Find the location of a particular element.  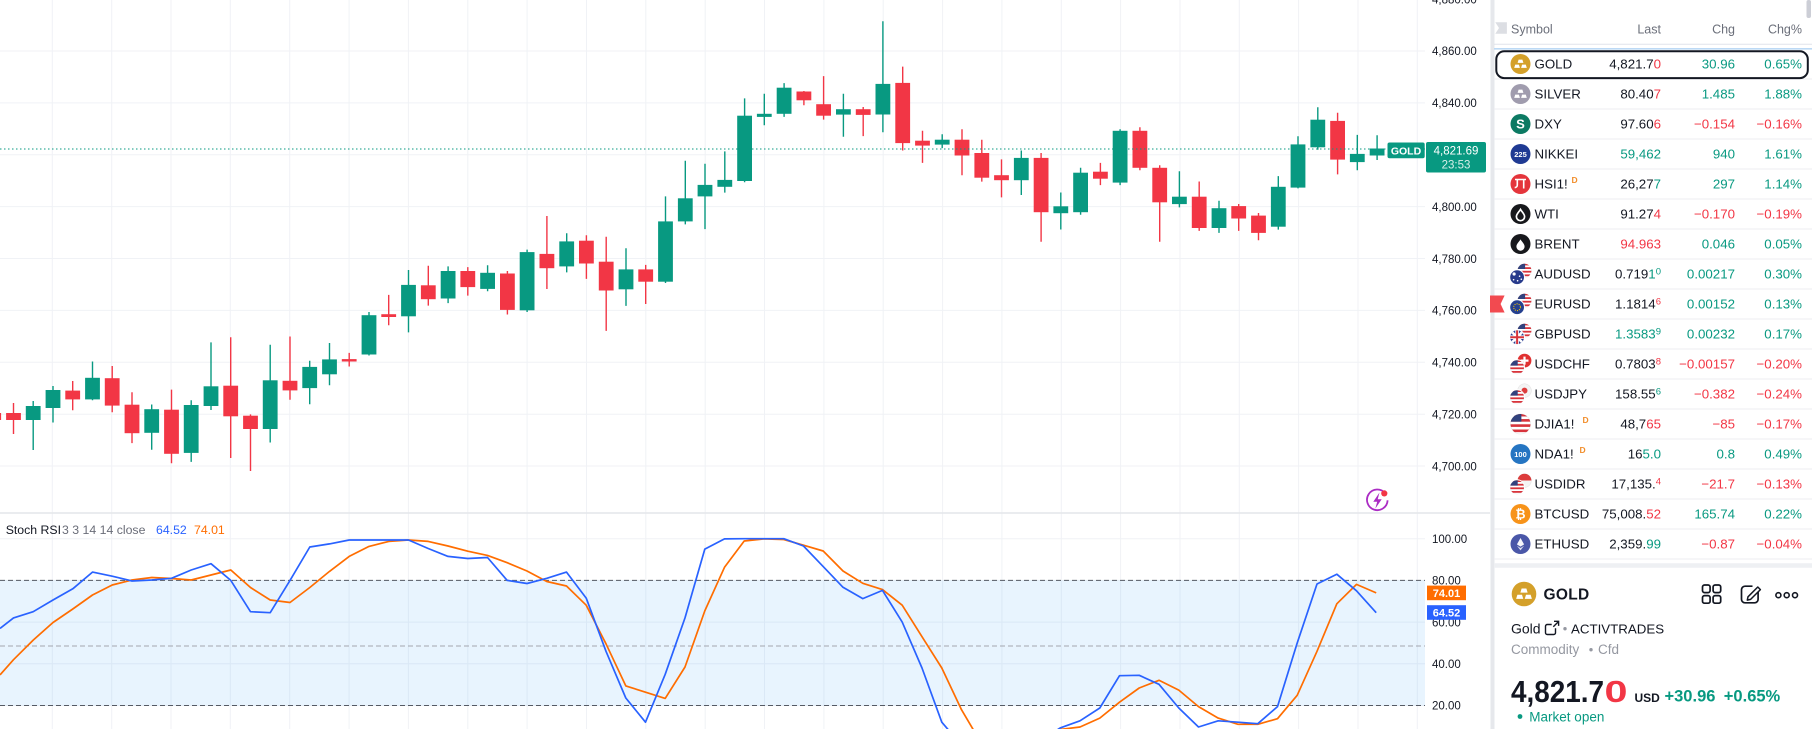

svg-text: 80.407 is located at coordinates (1640, 94).